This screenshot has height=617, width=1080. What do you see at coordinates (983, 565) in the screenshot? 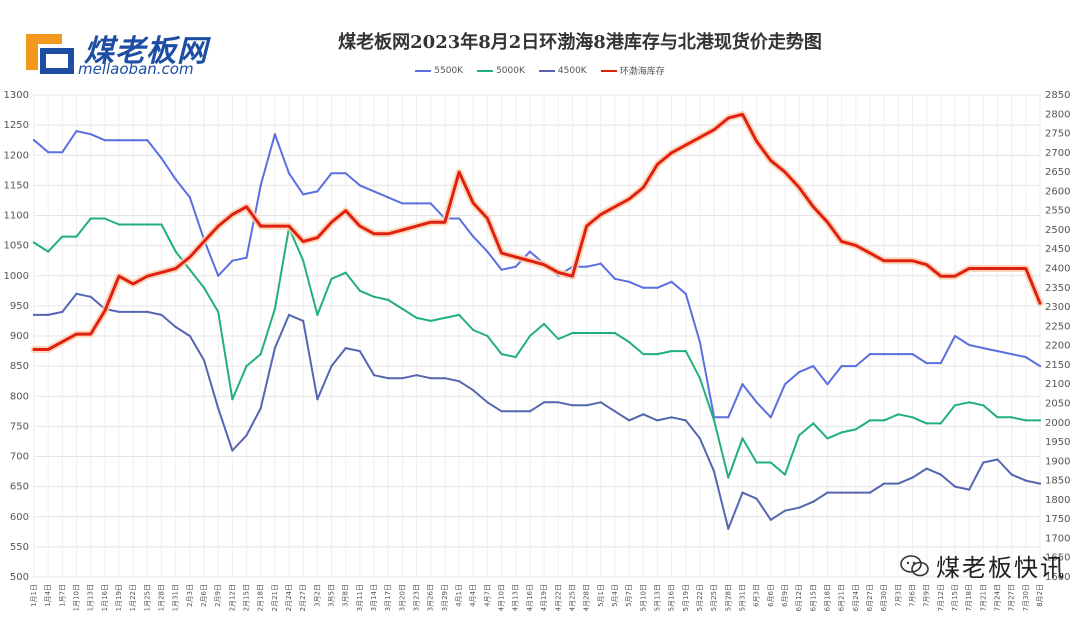
I see `wechat-watermark: 煤老板快讯` at bounding box center [983, 565].